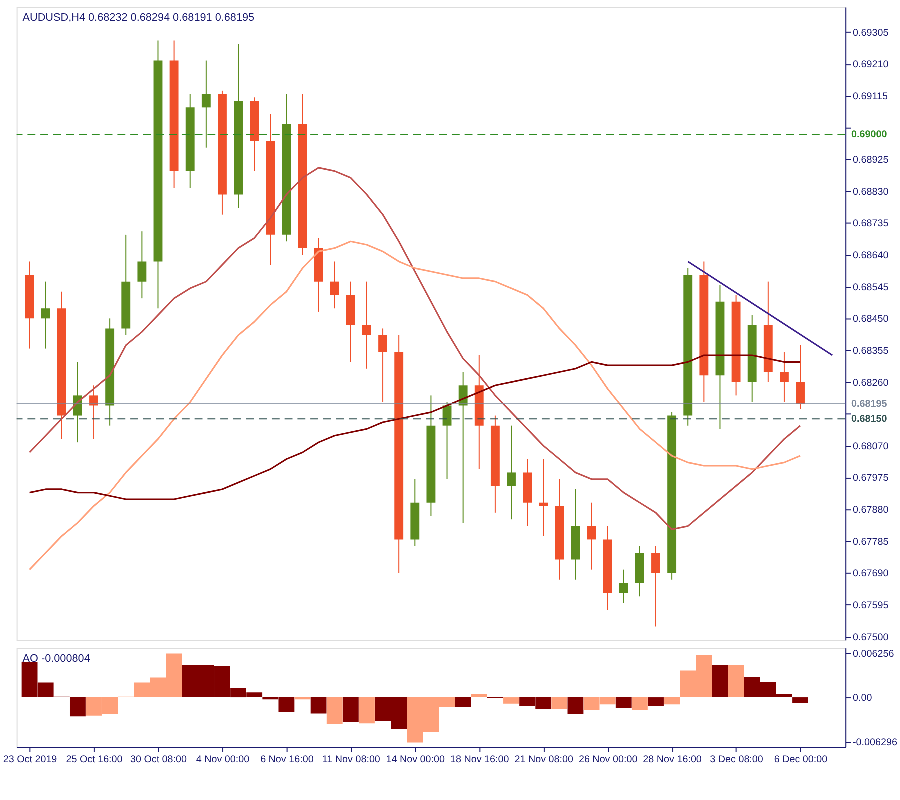  I want to click on x-tick-label: 4 Nov 00:00, so click(223, 760).